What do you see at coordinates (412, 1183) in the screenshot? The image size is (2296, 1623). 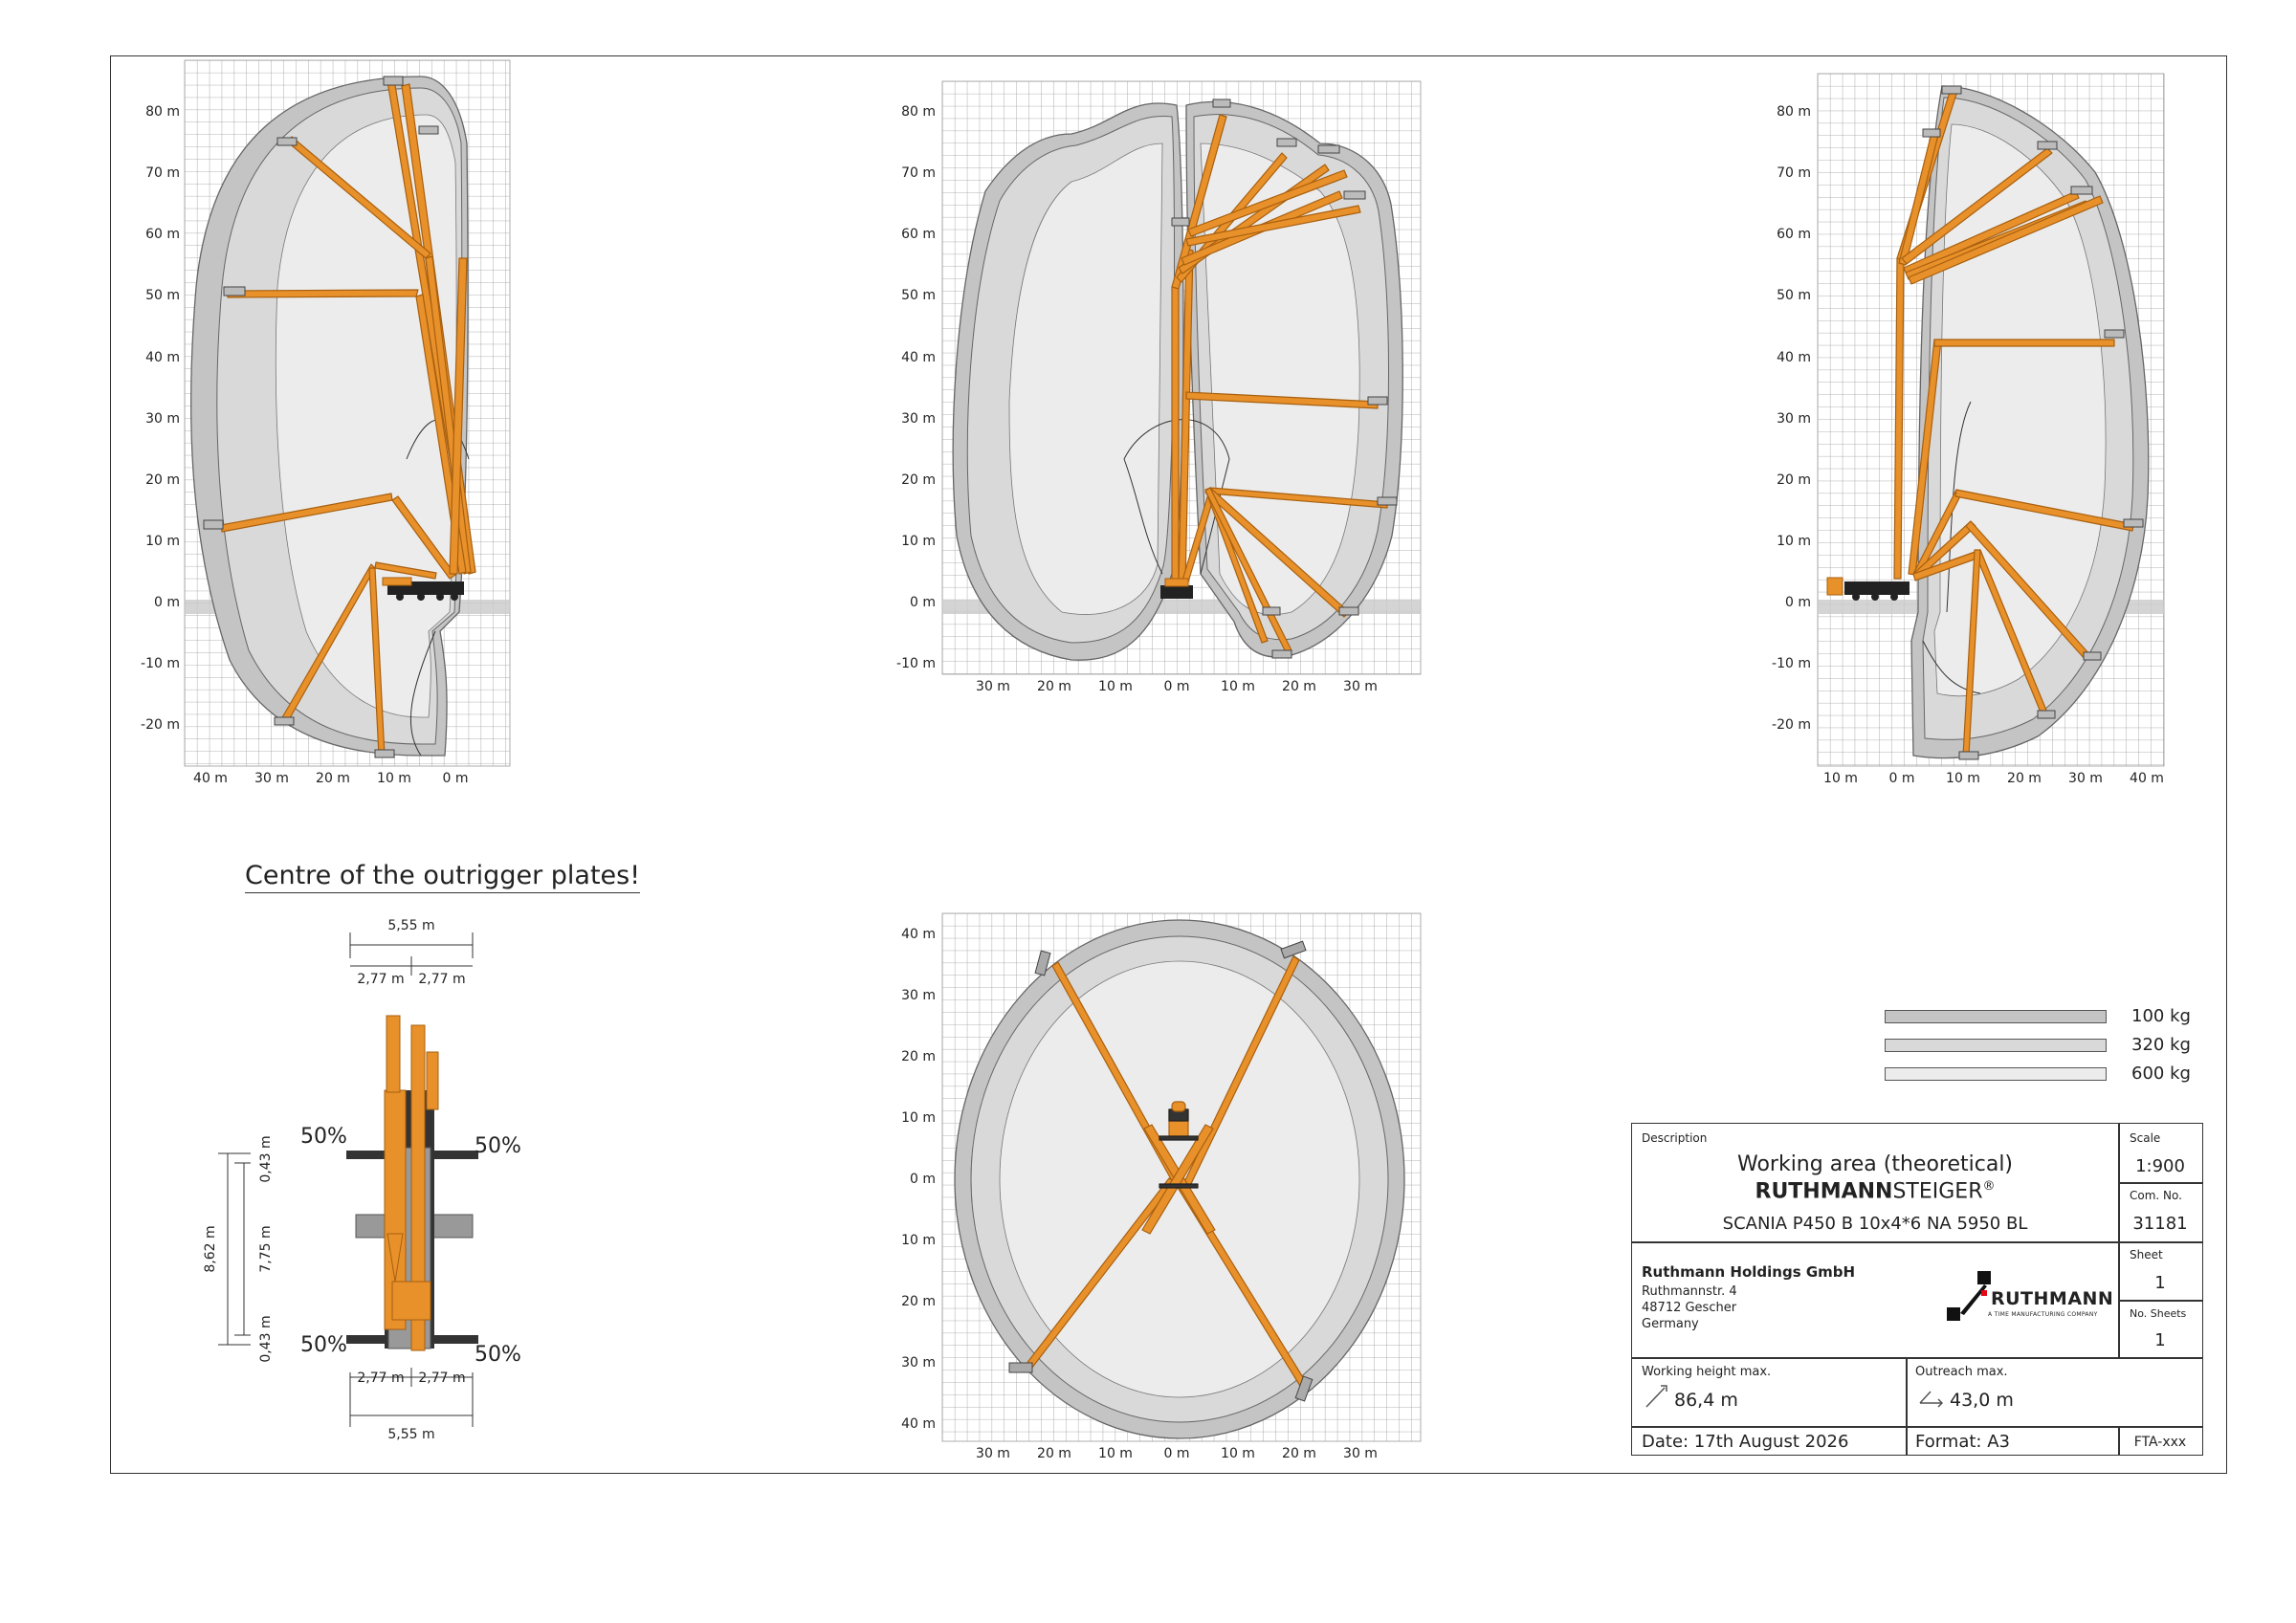 I see `outrigger-chassis` at bounding box center [412, 1183].